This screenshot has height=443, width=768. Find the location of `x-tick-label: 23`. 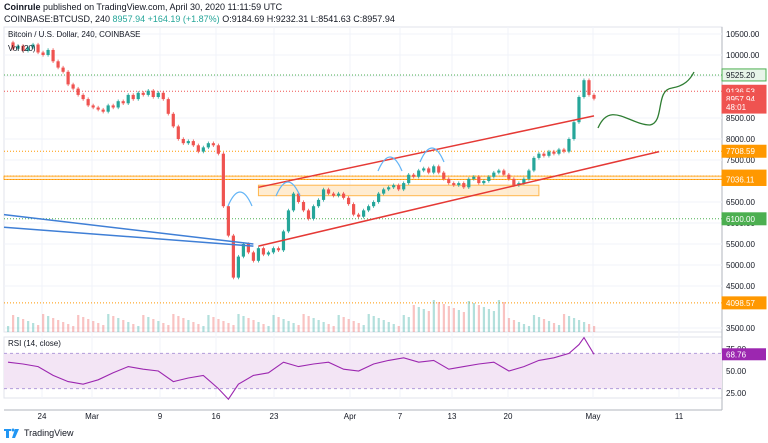

x-tick-label: 23 is located at coordinates (274, 416).